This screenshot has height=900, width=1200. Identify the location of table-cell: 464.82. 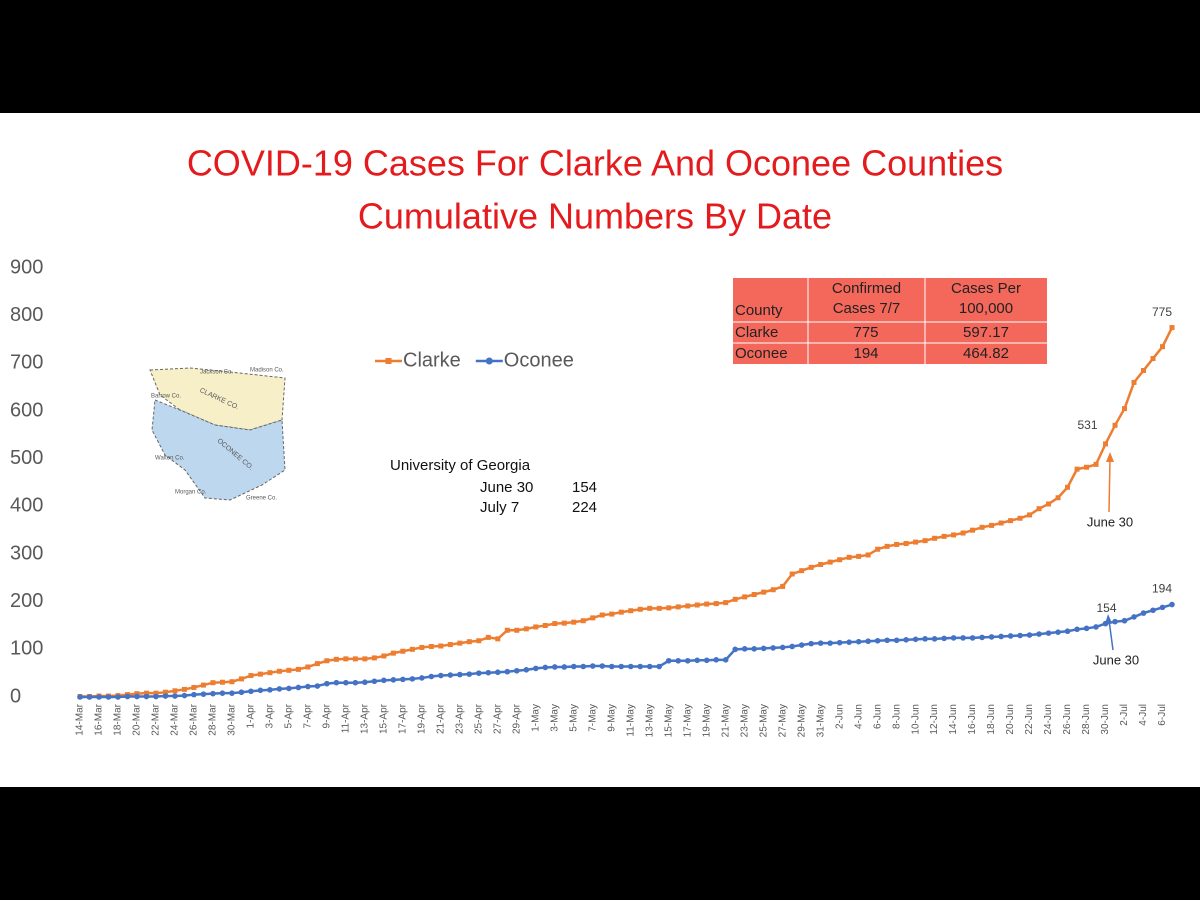
(986, 353).